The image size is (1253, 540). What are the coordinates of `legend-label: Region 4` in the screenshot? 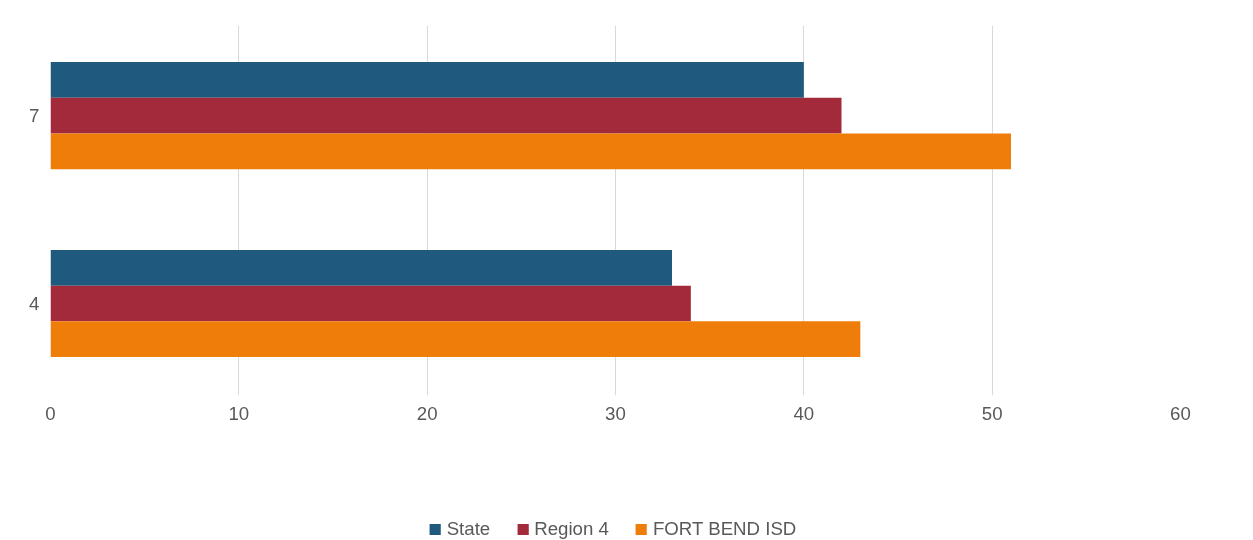 It's located at (571, 529).